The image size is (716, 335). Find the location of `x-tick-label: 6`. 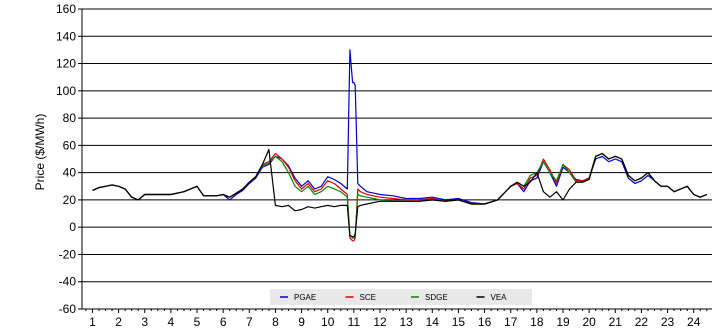

x-tick-label: 6 is located at coordinates (223, 322).